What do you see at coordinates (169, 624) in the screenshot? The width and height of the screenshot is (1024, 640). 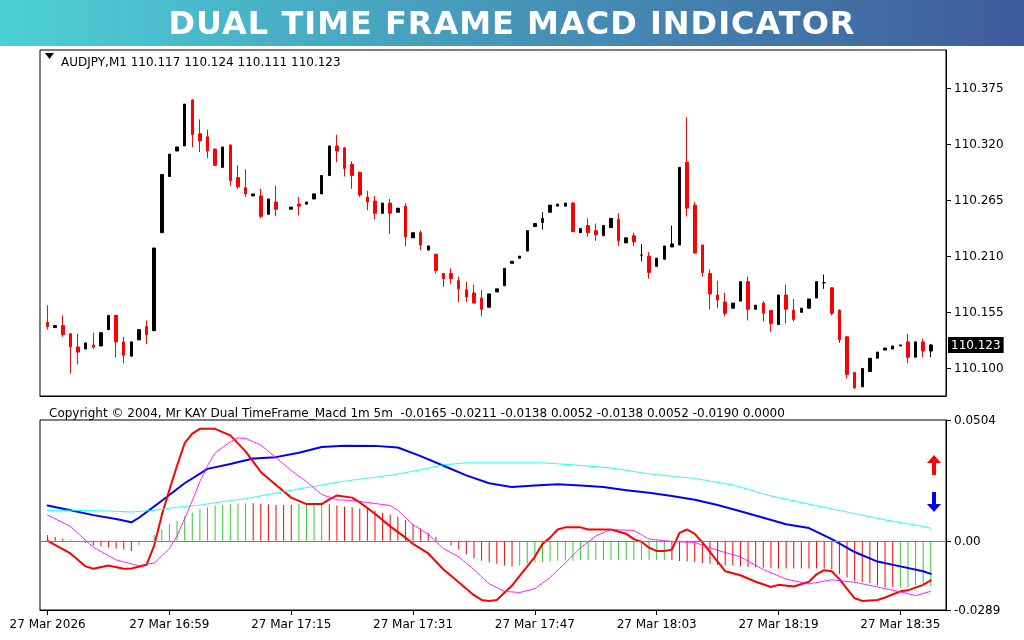 I see `x-tick-label: 27 Mar 16:59` at bounding box center [169, 624].